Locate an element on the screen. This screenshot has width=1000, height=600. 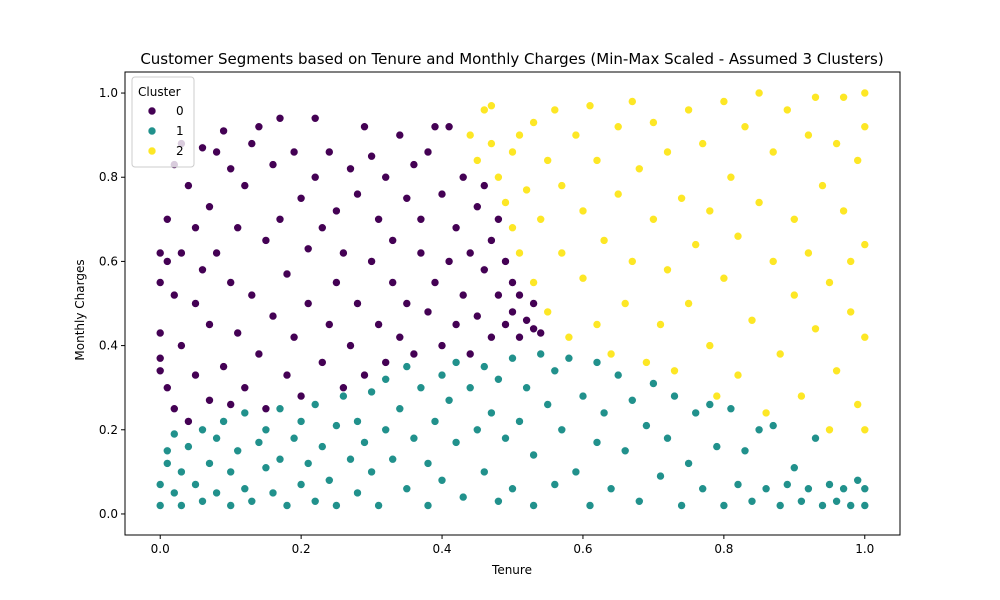
legend-label: 0 is located at coordinates (180, 111).